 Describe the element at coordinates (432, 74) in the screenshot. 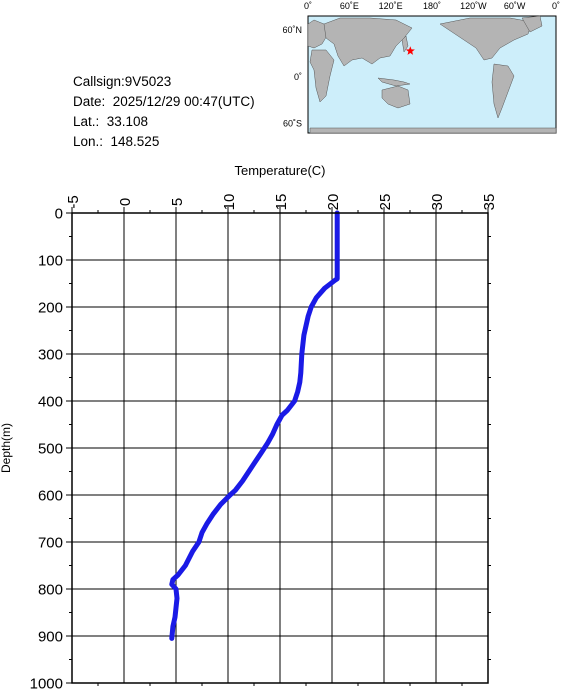

I see `map-land` at that location.